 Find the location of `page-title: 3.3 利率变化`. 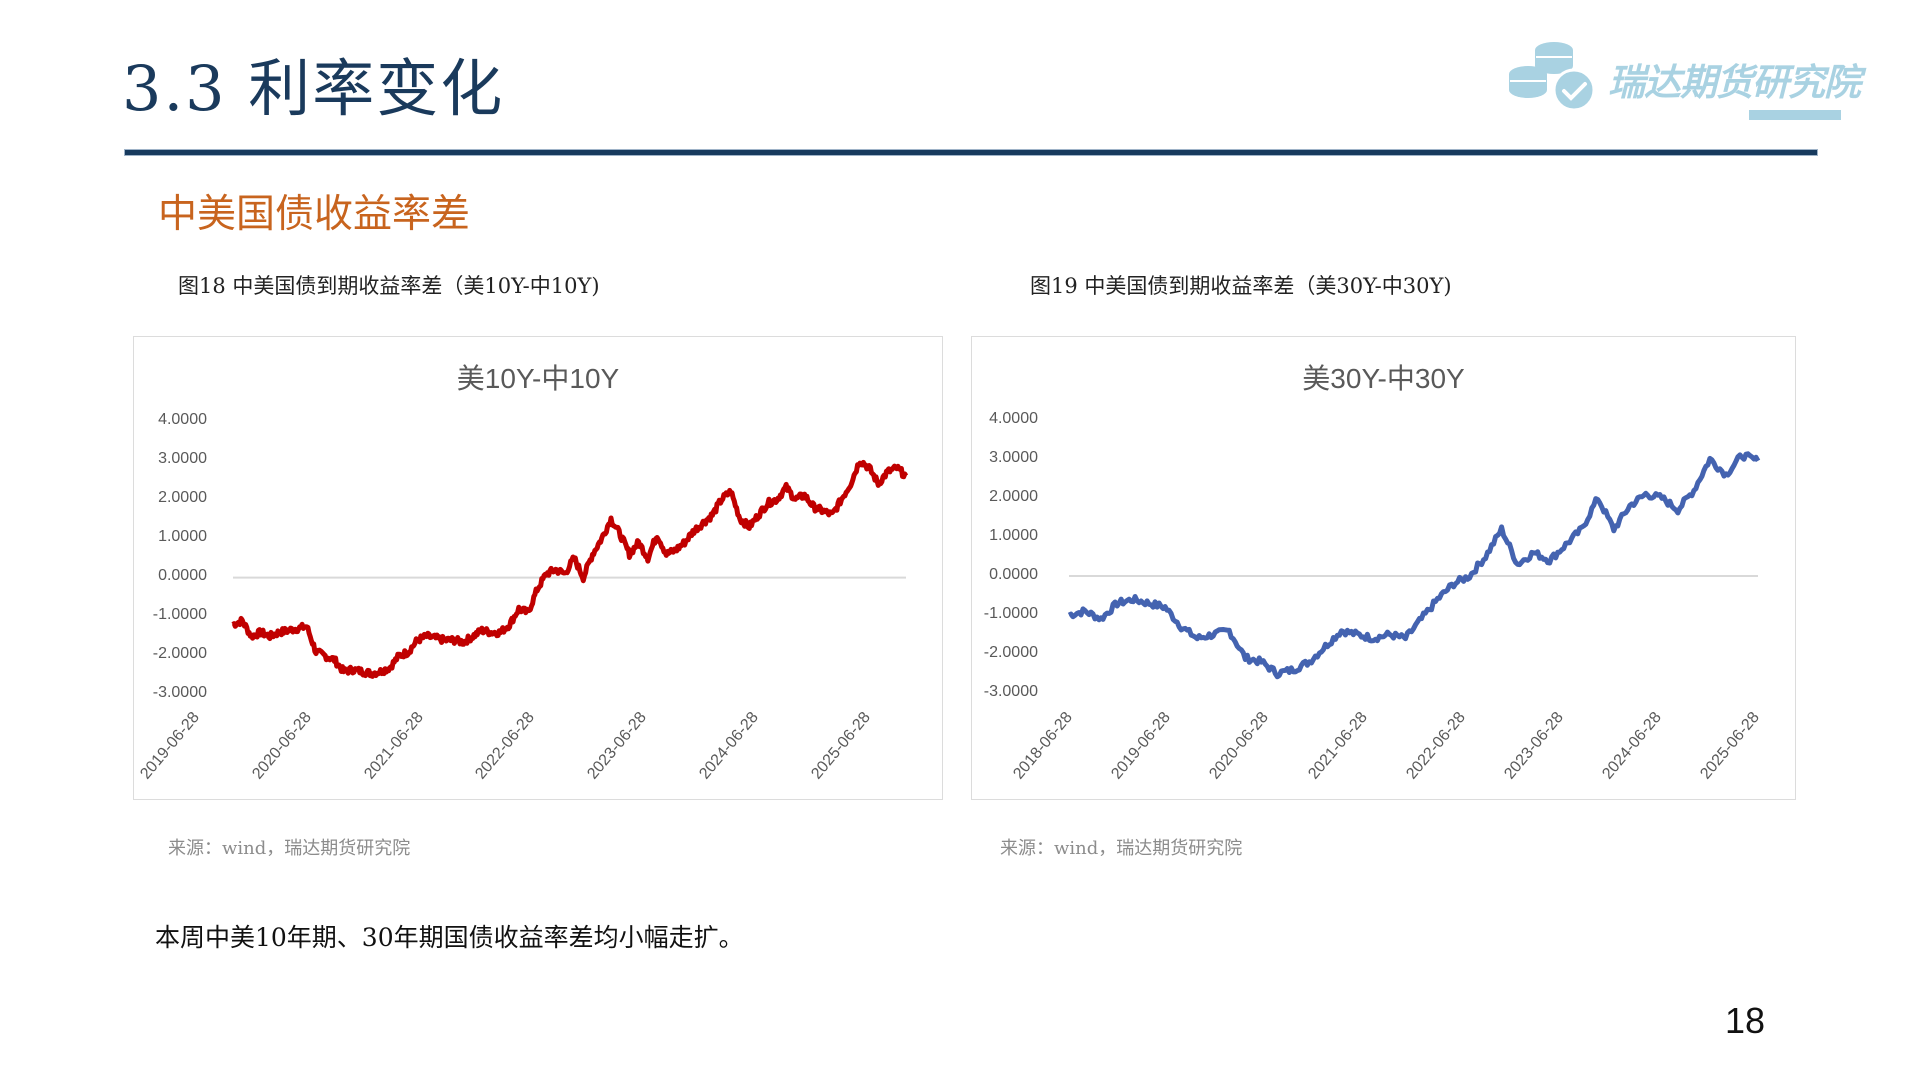

page-title: 3.3 利率变化 is located at coordinates (313, 88).